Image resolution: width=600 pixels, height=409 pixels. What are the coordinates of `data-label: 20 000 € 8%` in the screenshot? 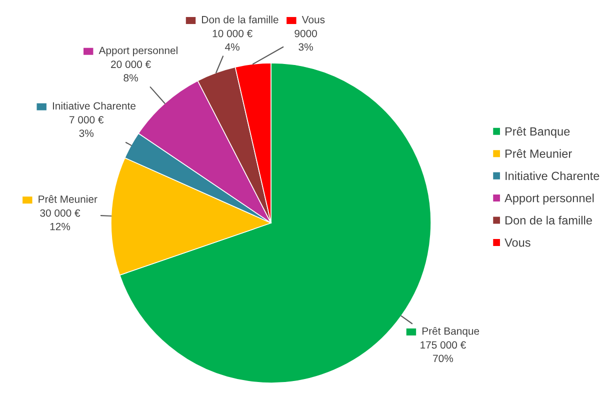 It's located at (131, 71).